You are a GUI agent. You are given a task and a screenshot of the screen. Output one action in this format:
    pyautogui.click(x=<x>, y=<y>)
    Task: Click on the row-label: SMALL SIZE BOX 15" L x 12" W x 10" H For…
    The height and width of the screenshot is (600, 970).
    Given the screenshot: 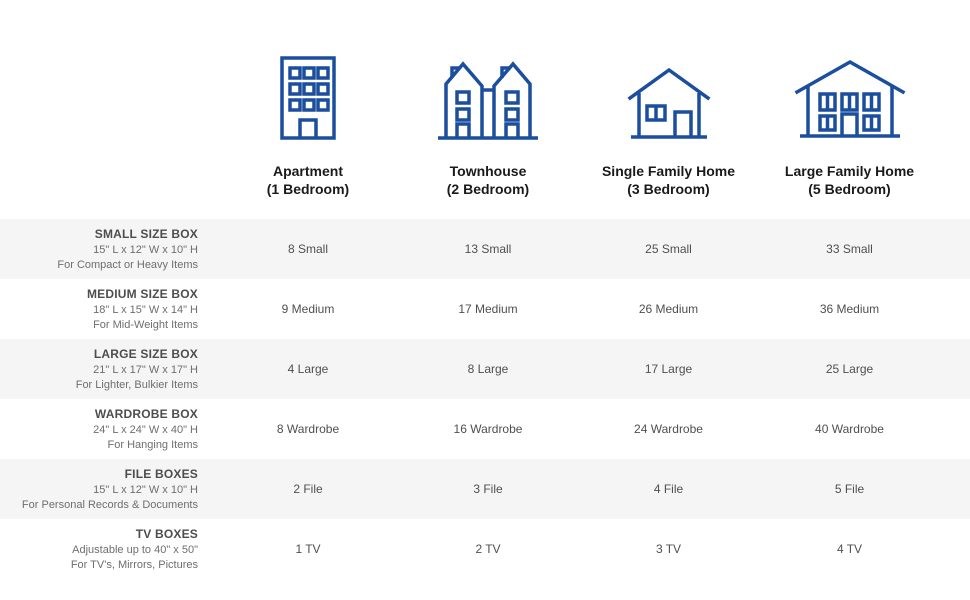 What is the action you would take?
    pyautogui.click(x=109, y=249)
    